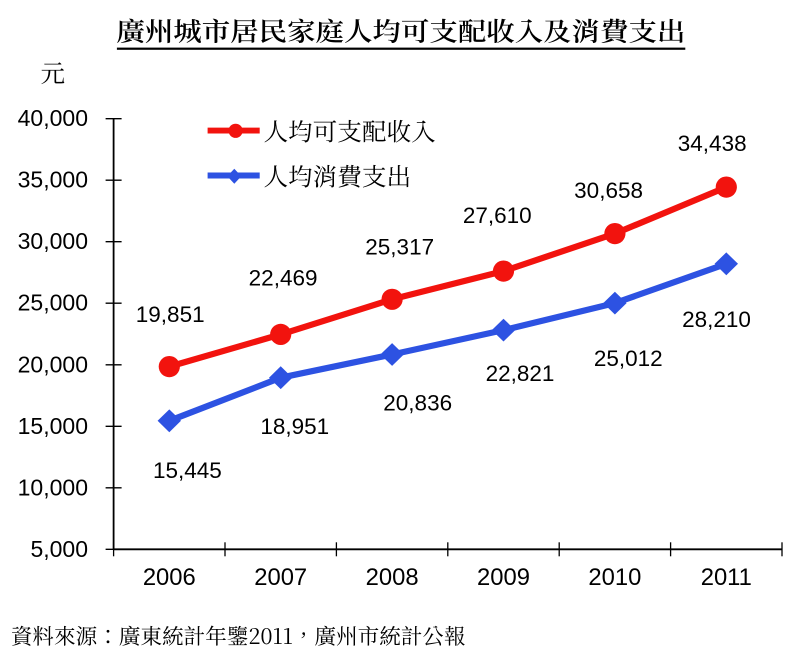 This screenshot has height=672, width=800. Describe the element at coordinates (392, 577) in the screenshot. I see `svg-text: 2008` at that location.